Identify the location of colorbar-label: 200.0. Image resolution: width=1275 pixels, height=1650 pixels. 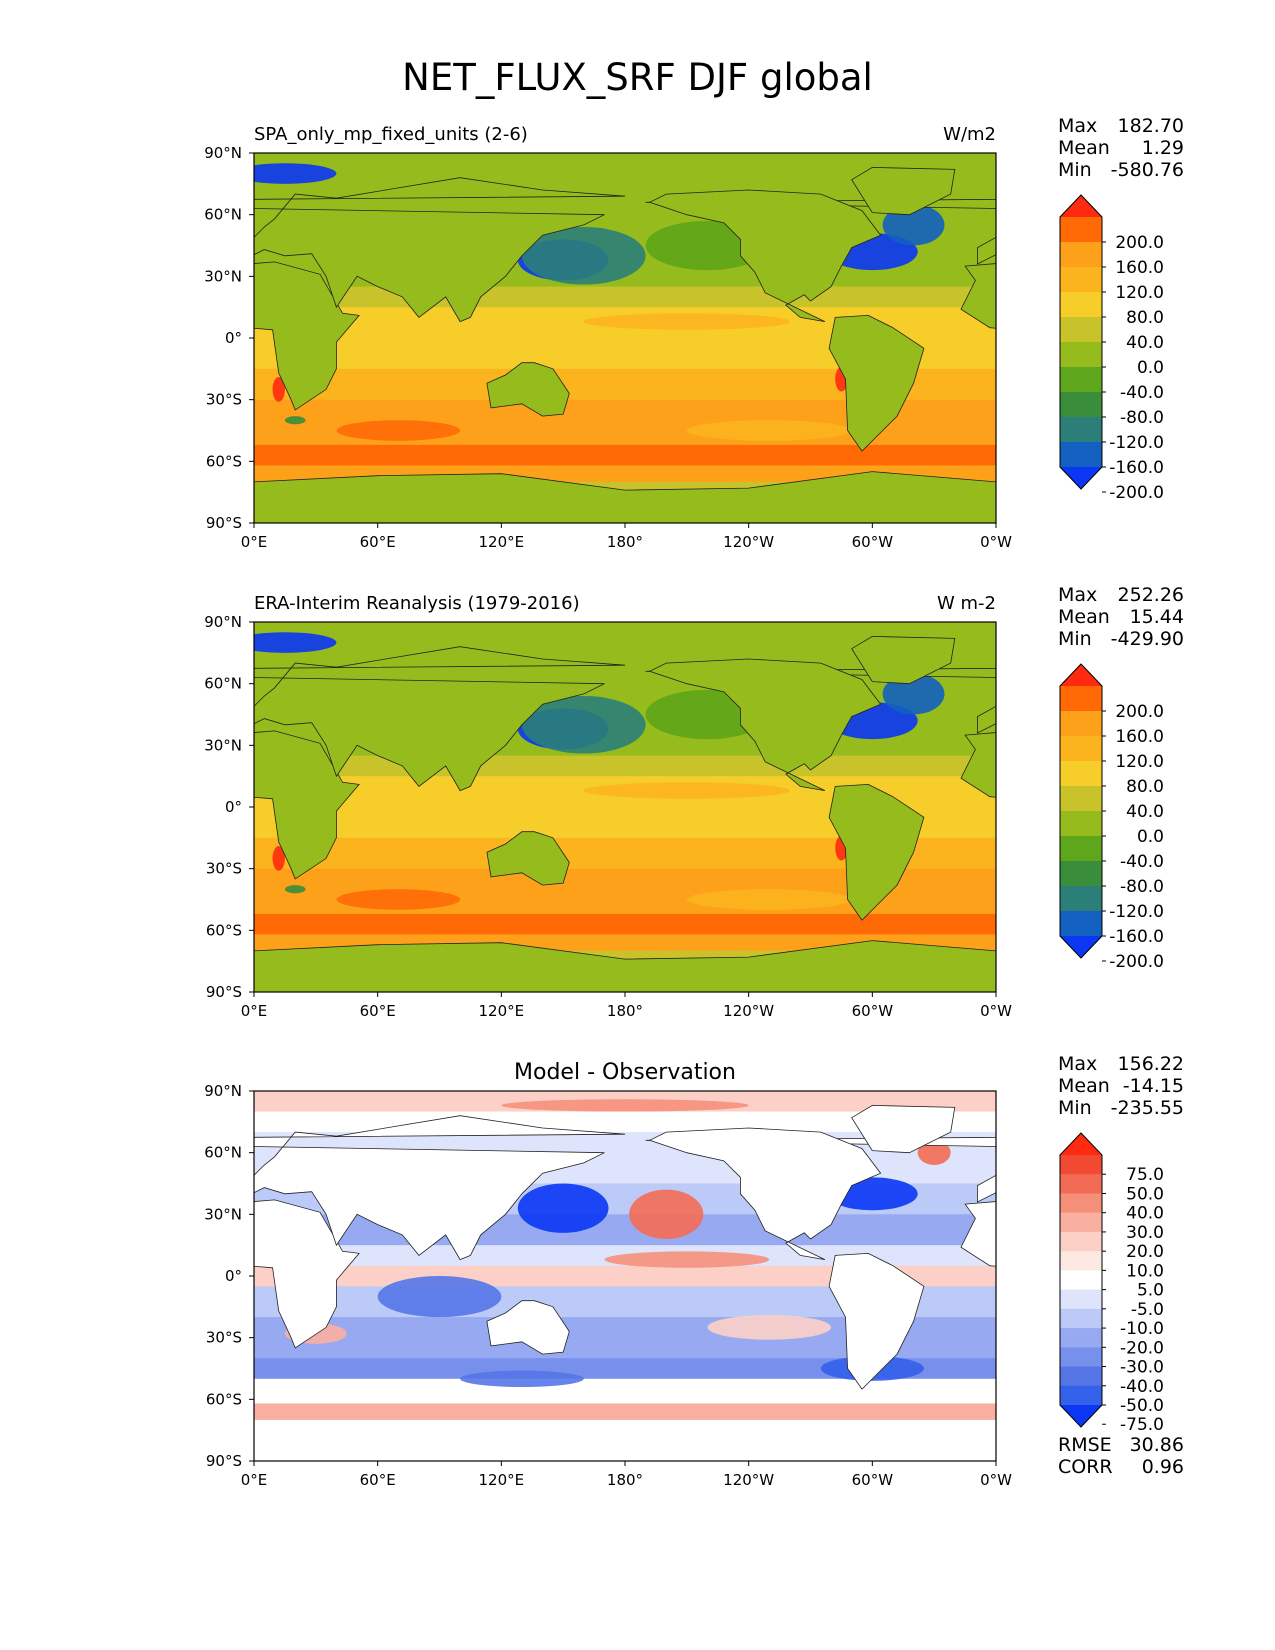
(1139, 243).